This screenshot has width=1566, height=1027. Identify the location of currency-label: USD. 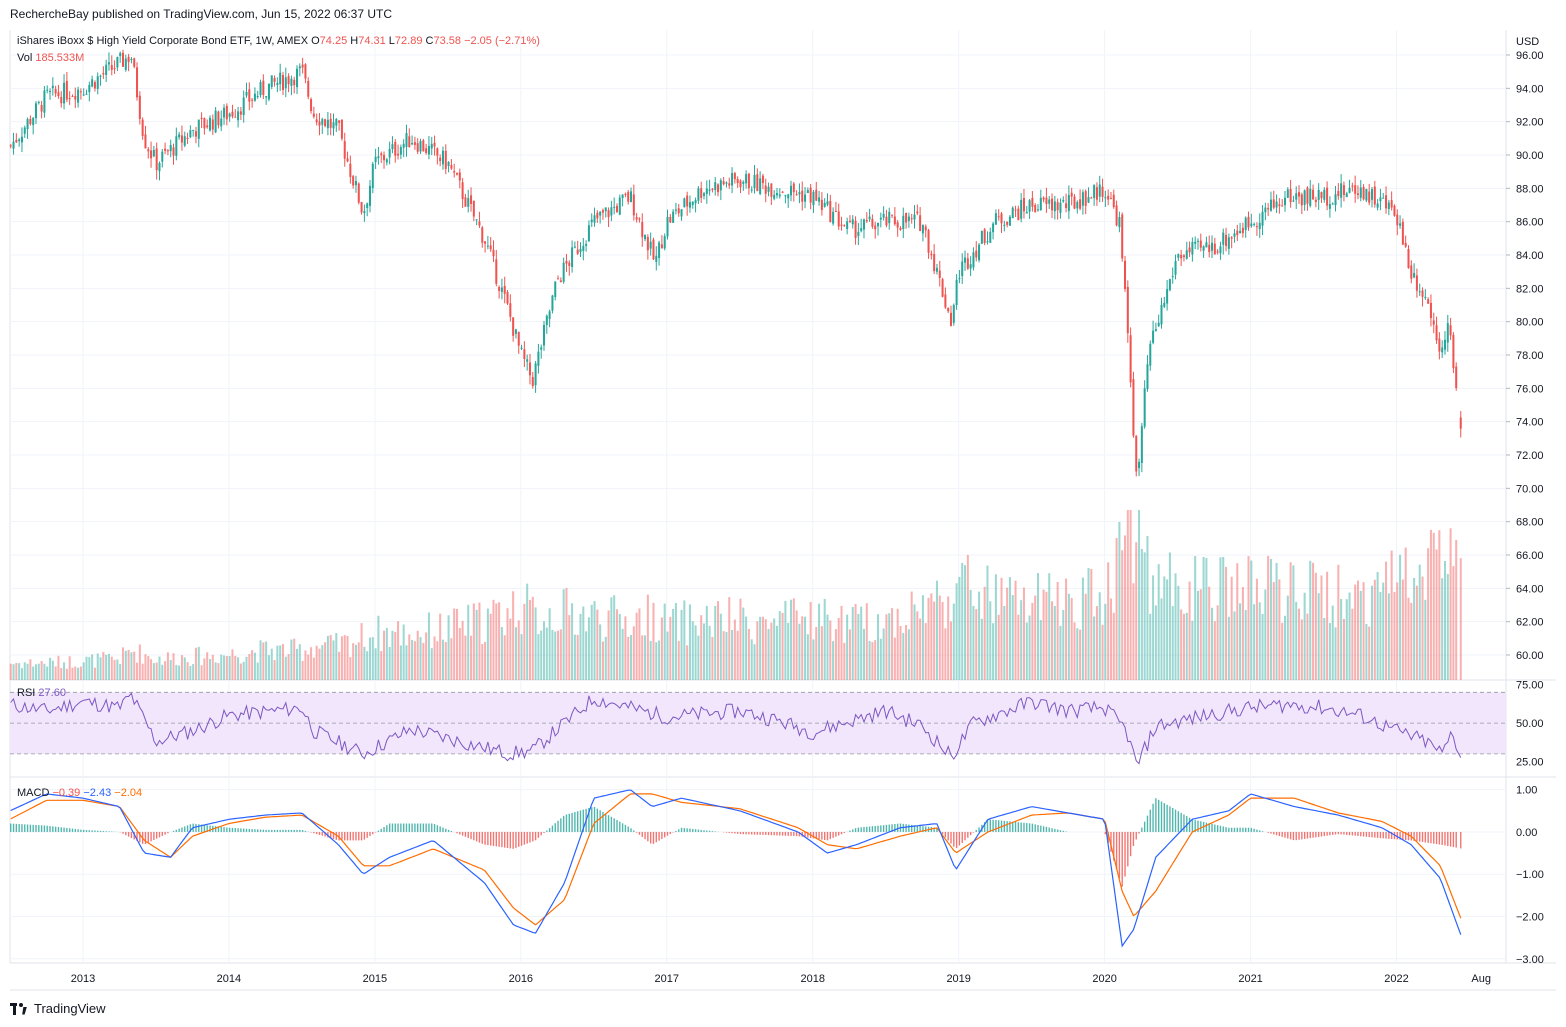
(1527, 42).